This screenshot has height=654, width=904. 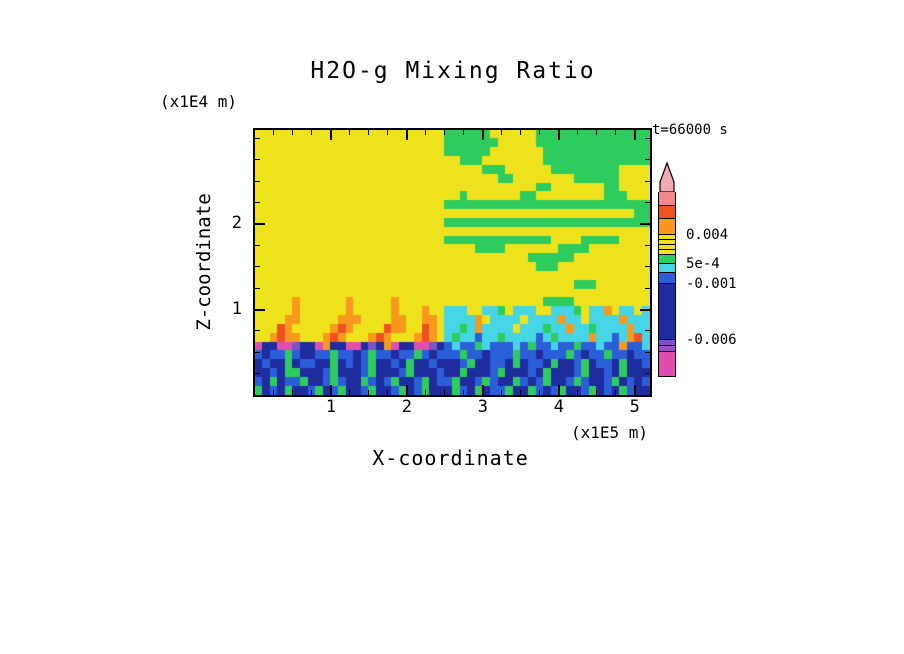 I want to click on x-tick-label: 1, so click(x=331, y=407).